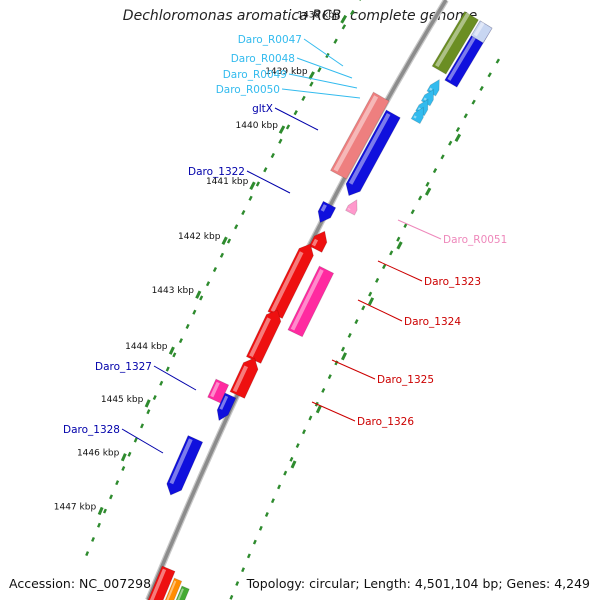  What do you see at coordinates (263, 59) in the screenshot?
I see `gene-label: Daro_R0048` at bounding box center [263, 59].